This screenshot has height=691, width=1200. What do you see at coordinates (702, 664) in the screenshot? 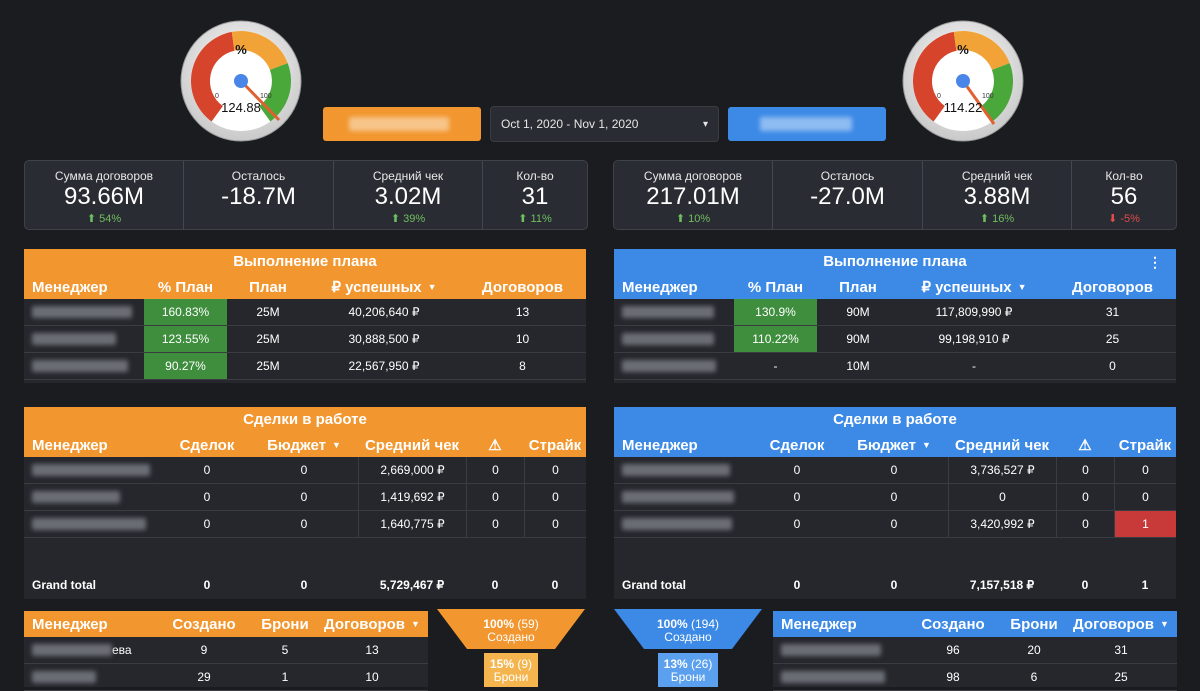
I see `funnel-booked-count: (26)` at bounding box center [702, 664].